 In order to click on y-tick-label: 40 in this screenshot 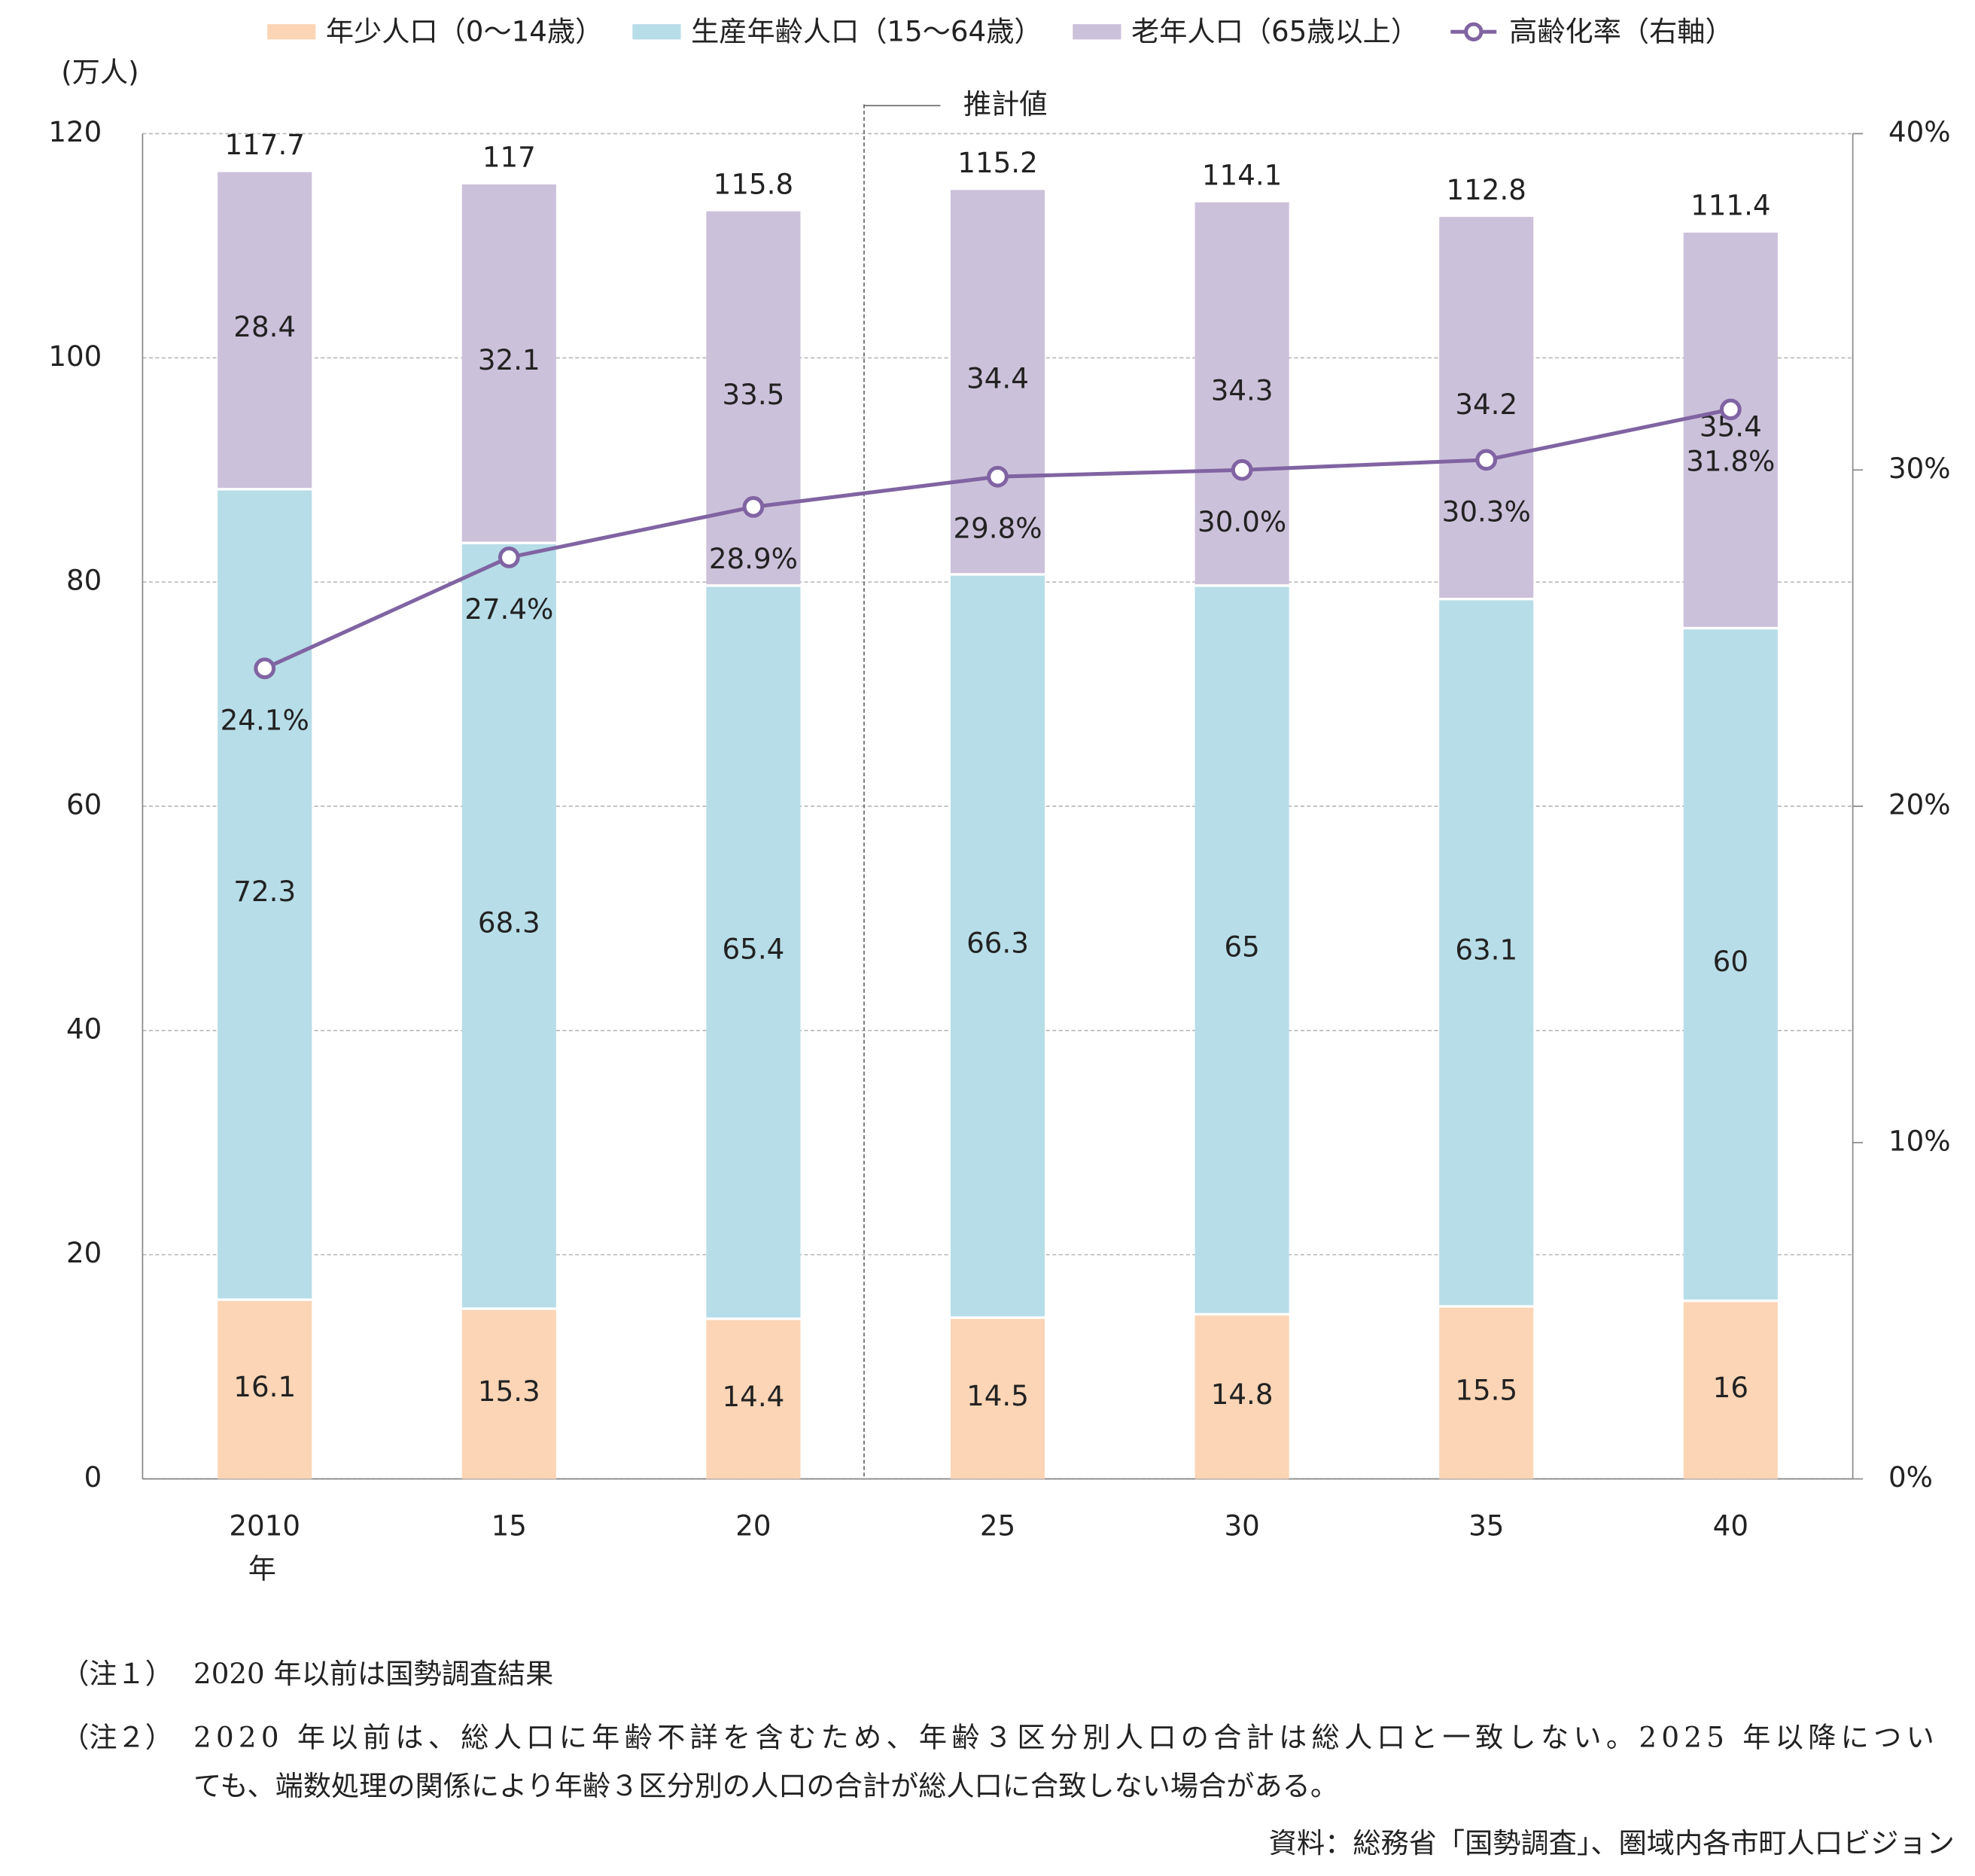, I will do `click(84, 1028)`.